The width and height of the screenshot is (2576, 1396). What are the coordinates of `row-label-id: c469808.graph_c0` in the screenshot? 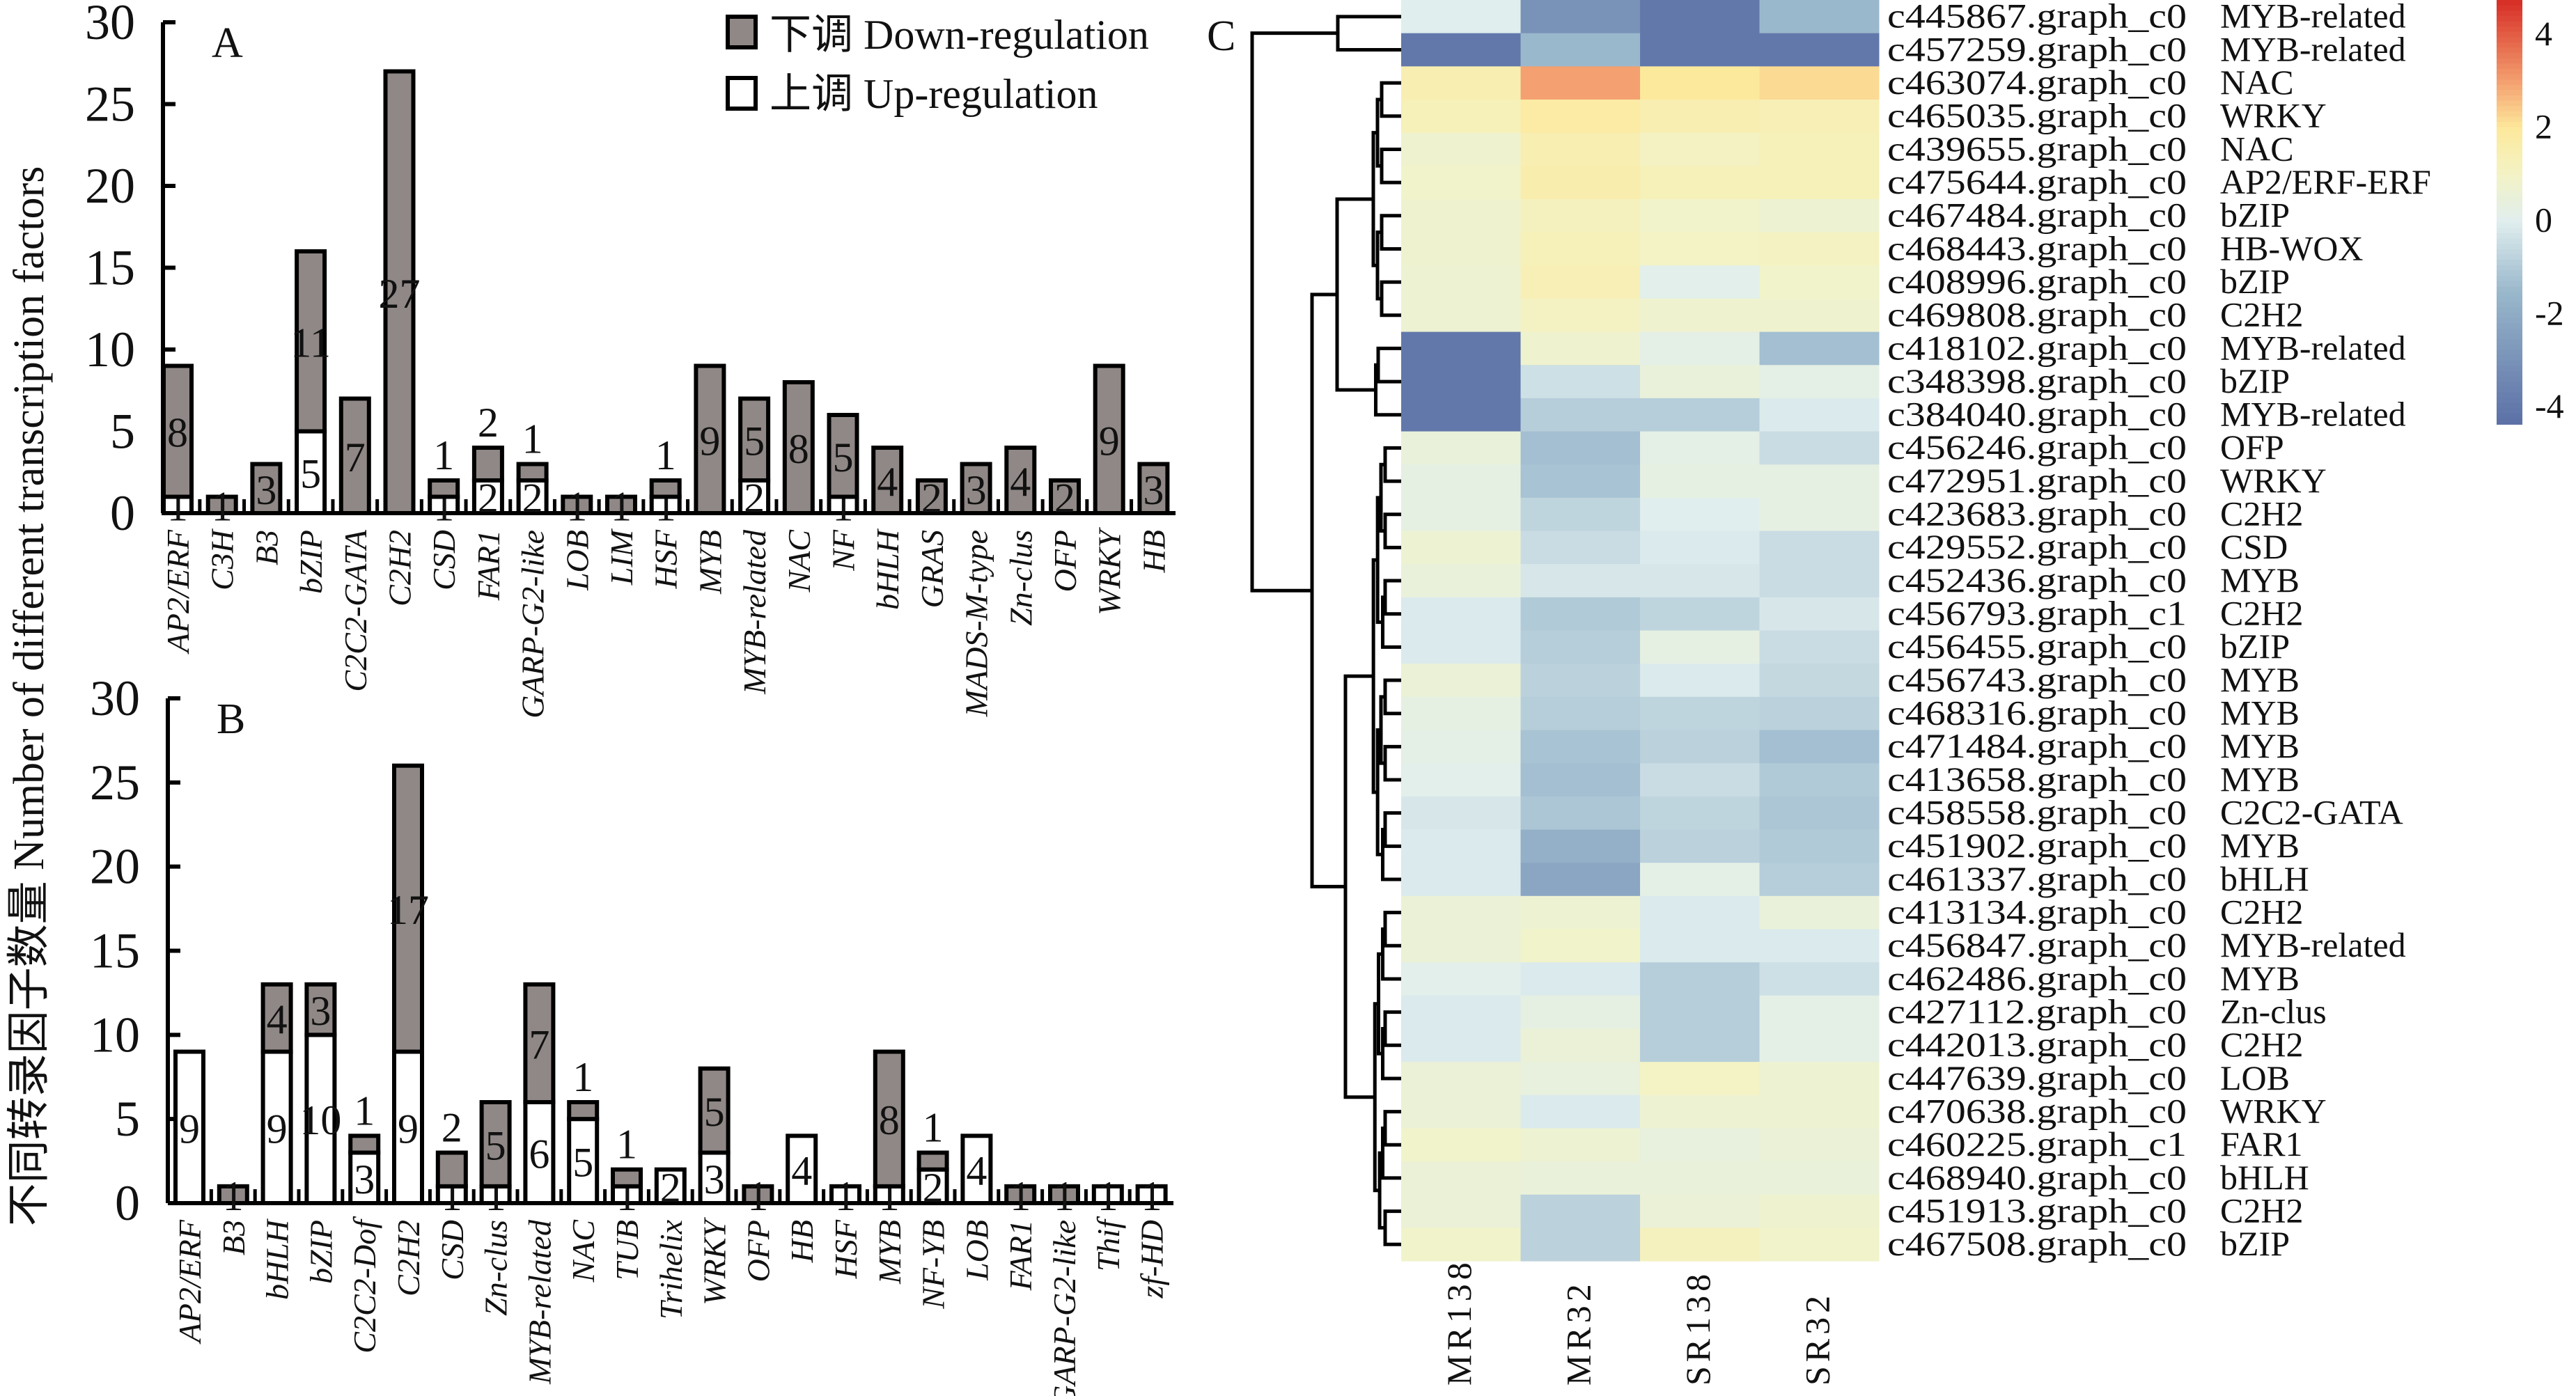 It's located at (2037, 314).